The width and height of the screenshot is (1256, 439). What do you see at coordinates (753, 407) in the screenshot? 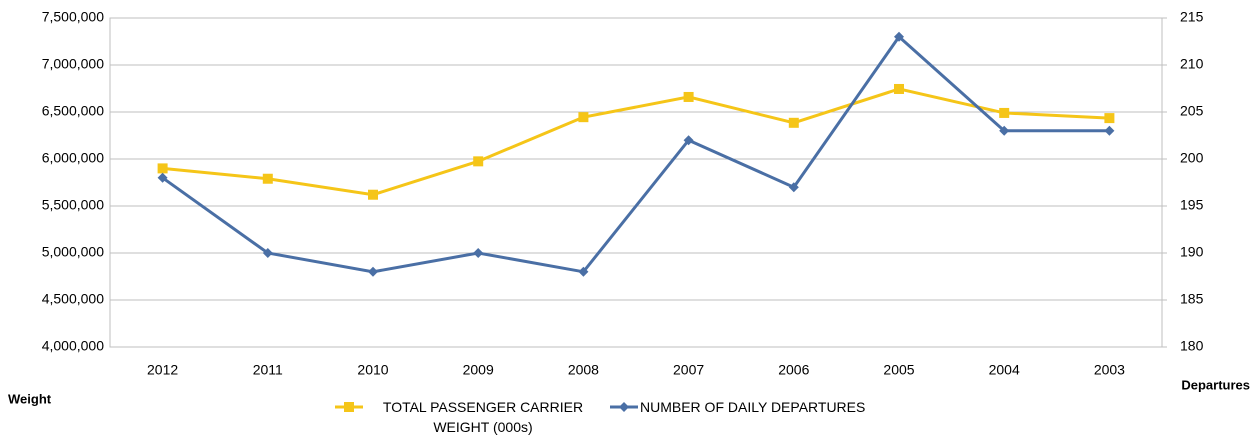
I see `legend-label: NUMBER OF DAILY DEPARTURES` at bounding box center [753, 407].